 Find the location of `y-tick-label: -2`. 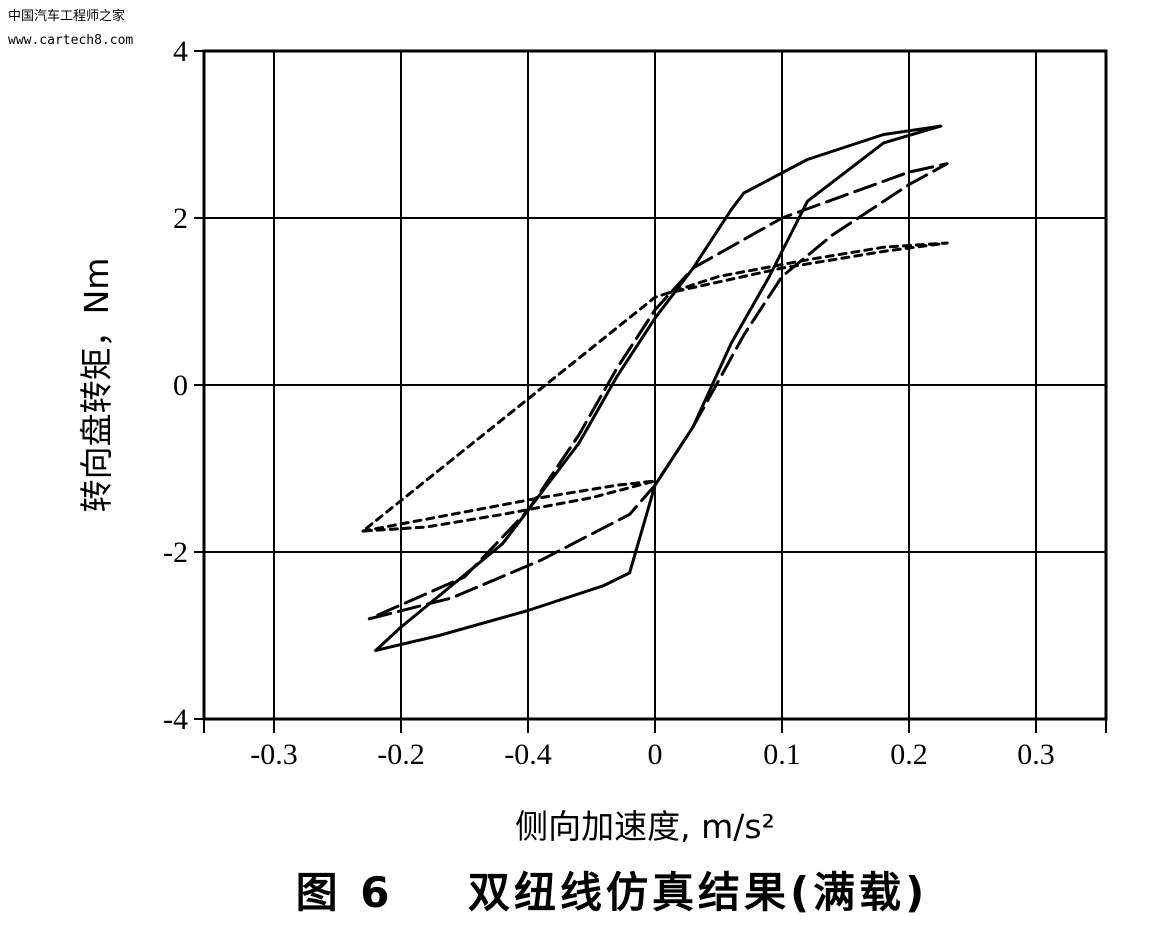

y-tick-label: -2 is located at coordinates (175, 552).